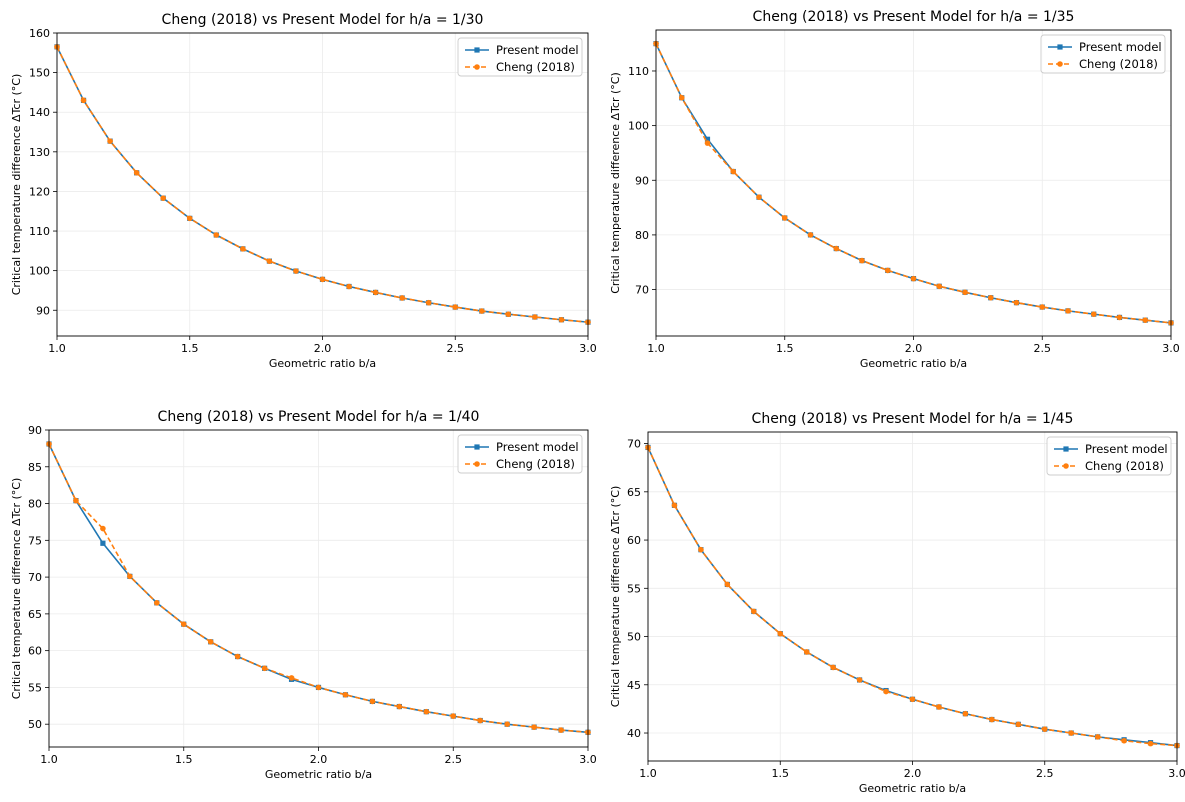 The width and height of the screenshot is (1185, 802). I want to click on y-tick-label: 85, so click(35, 467).